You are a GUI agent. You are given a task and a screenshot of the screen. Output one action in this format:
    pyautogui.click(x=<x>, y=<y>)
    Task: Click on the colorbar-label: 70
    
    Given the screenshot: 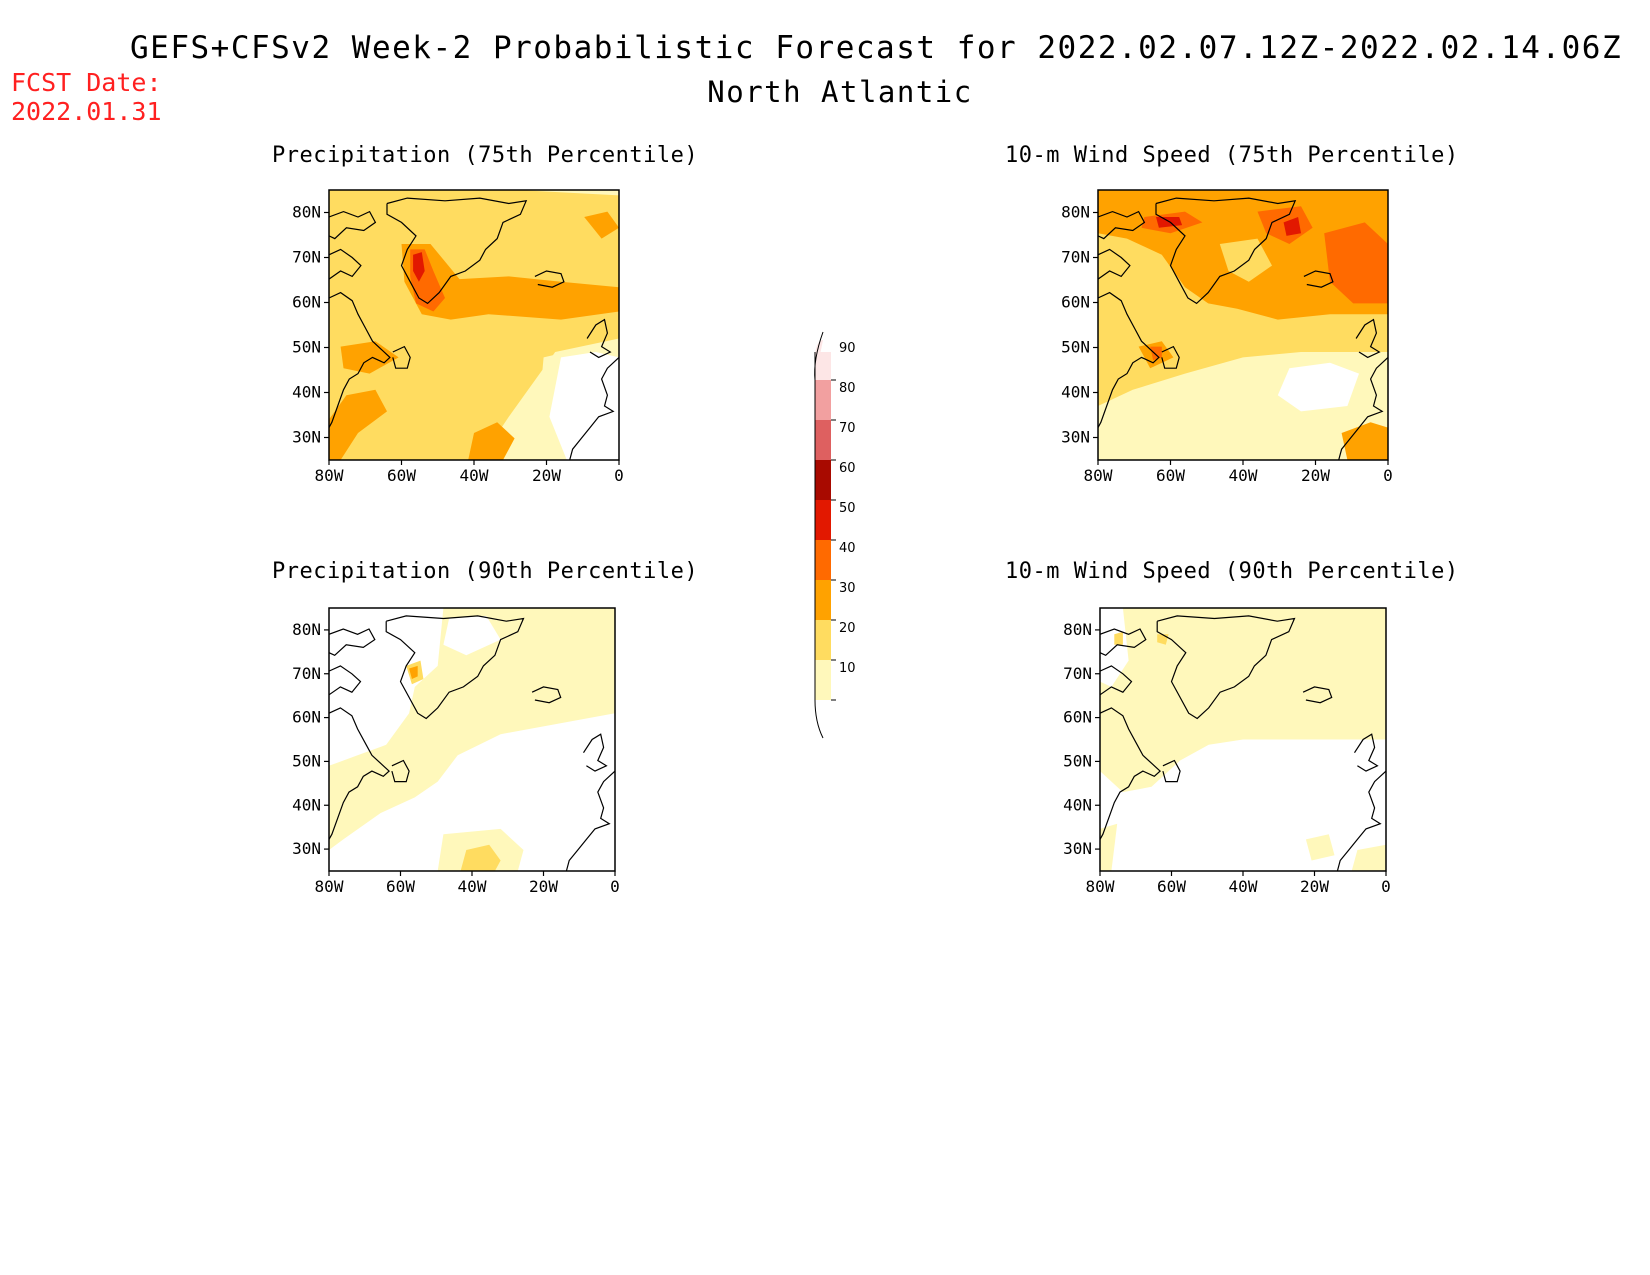 What is the action you would take?
    pyautogui.click(x=847, y=428)
    